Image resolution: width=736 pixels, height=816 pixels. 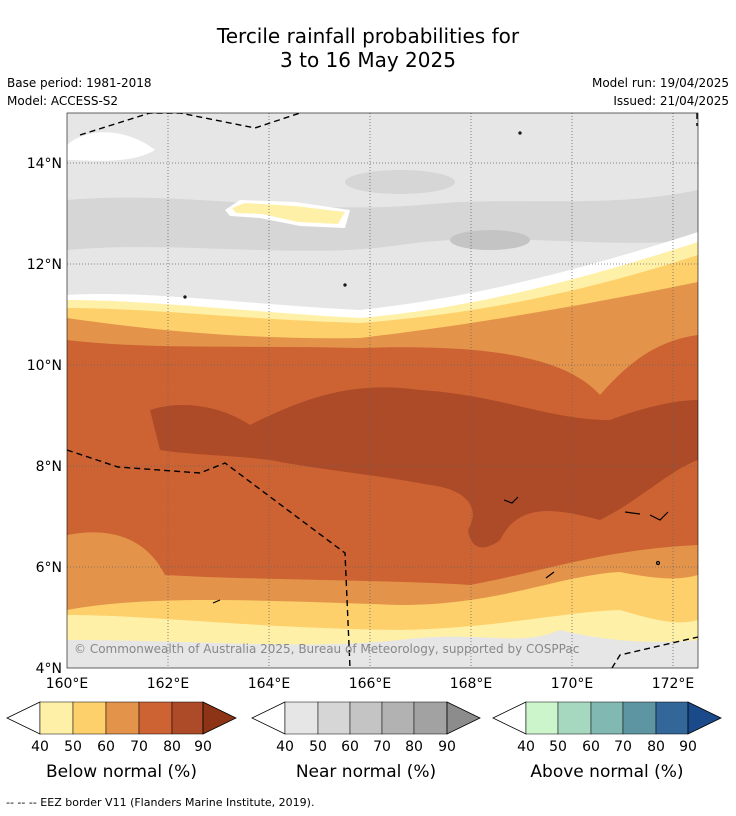 What do you see at coordinates (49, 467) in the screenshot?
I see `lat-tick: 8°N` at bounding box center [49, 467].